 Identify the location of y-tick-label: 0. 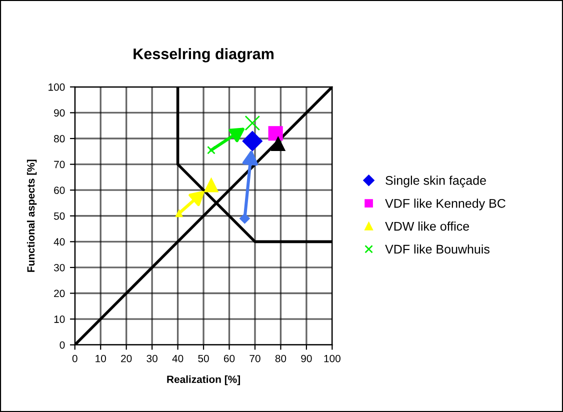
(62, 345).